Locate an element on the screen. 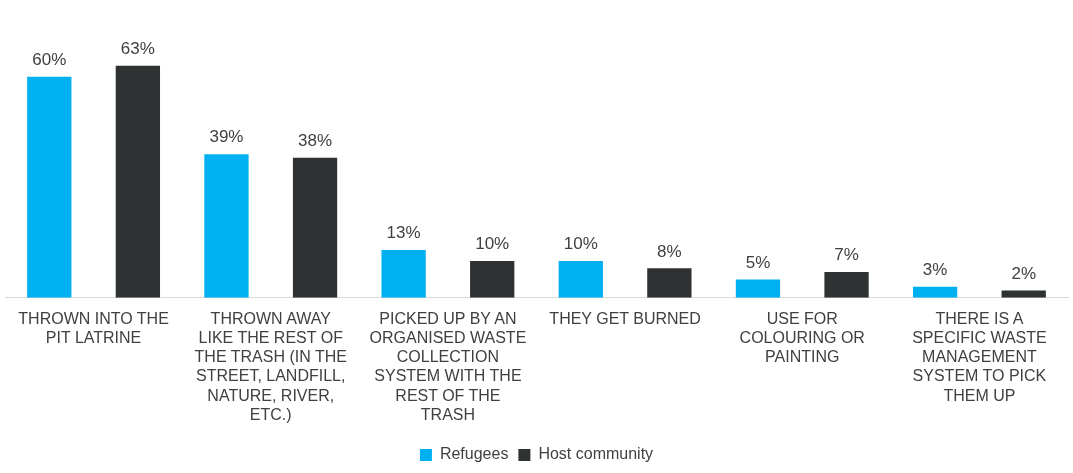 This screenshot has width=1073, height=473. data-label: 7% is located at coordinates (846, 255).